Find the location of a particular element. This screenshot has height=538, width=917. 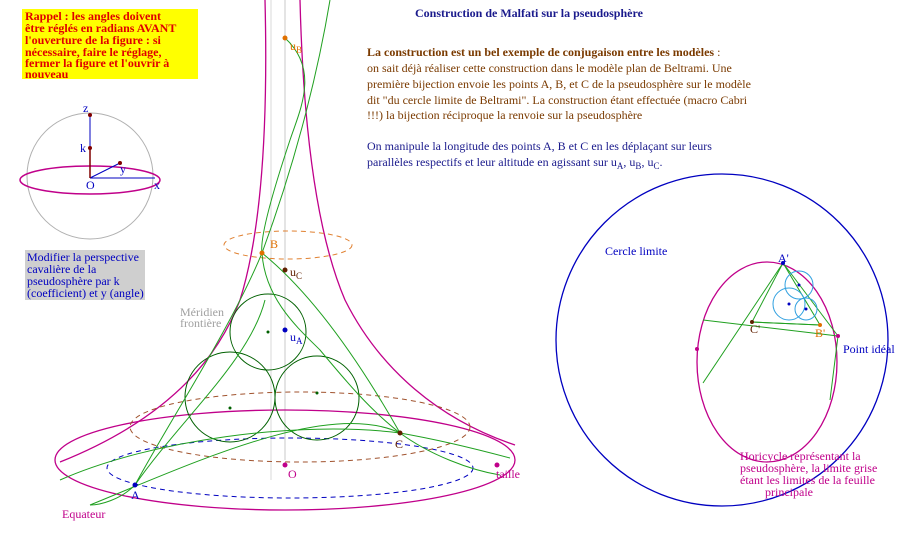

point-label: uB is located at coordinates (296, 47).